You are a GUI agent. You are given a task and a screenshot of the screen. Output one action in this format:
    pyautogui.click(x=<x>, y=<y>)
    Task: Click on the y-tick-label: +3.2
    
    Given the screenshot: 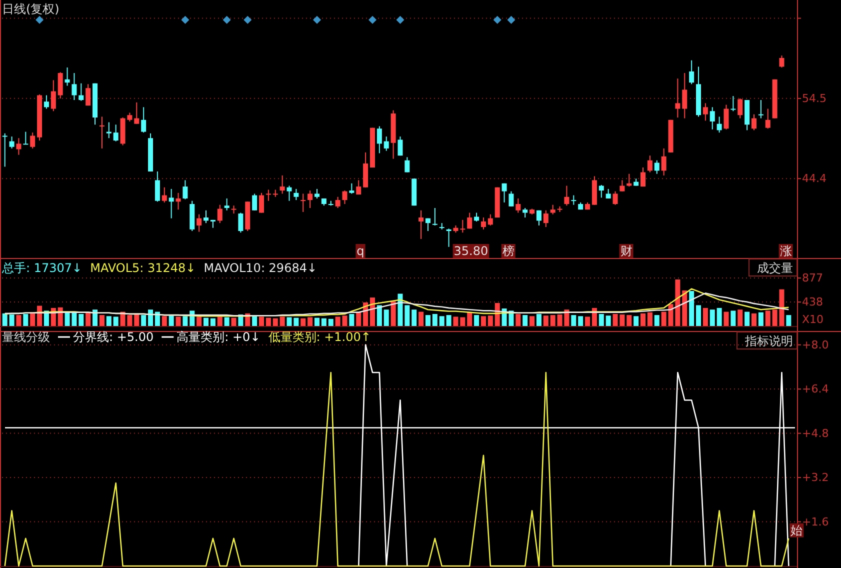 What is the action you would take?
    pyautogui.click(x=815, y=477)
    